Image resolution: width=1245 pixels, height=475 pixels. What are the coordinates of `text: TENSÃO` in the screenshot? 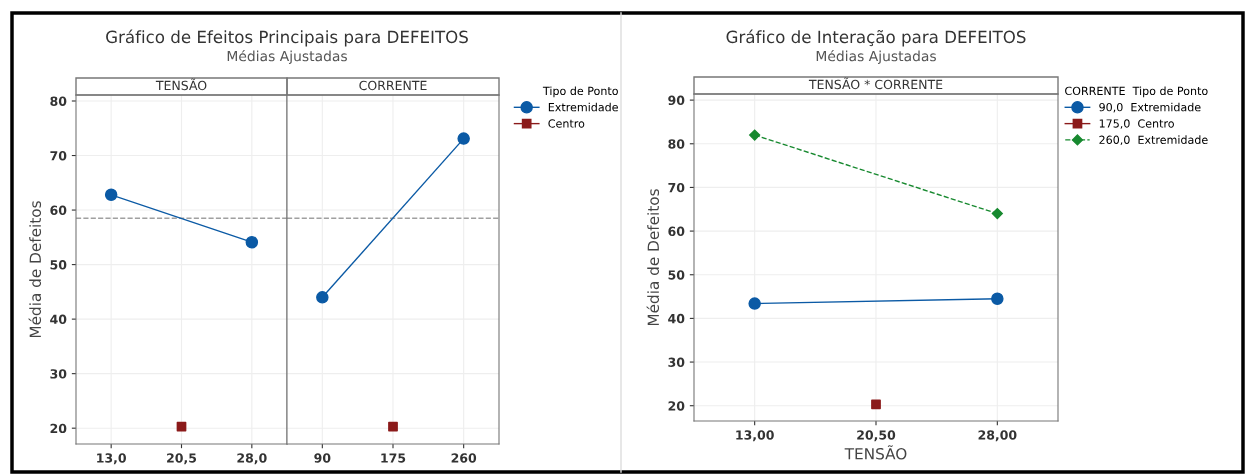 It's located at (181, 84).